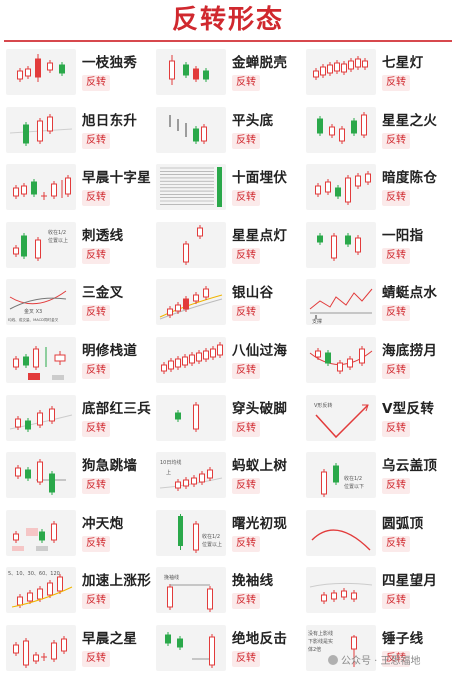 This screenshot has height=680, width=456. What do you see at coordinates (41, 647) in the screenshot?
I see `candles-morning-star-icon` at bounding box center [41, 647].